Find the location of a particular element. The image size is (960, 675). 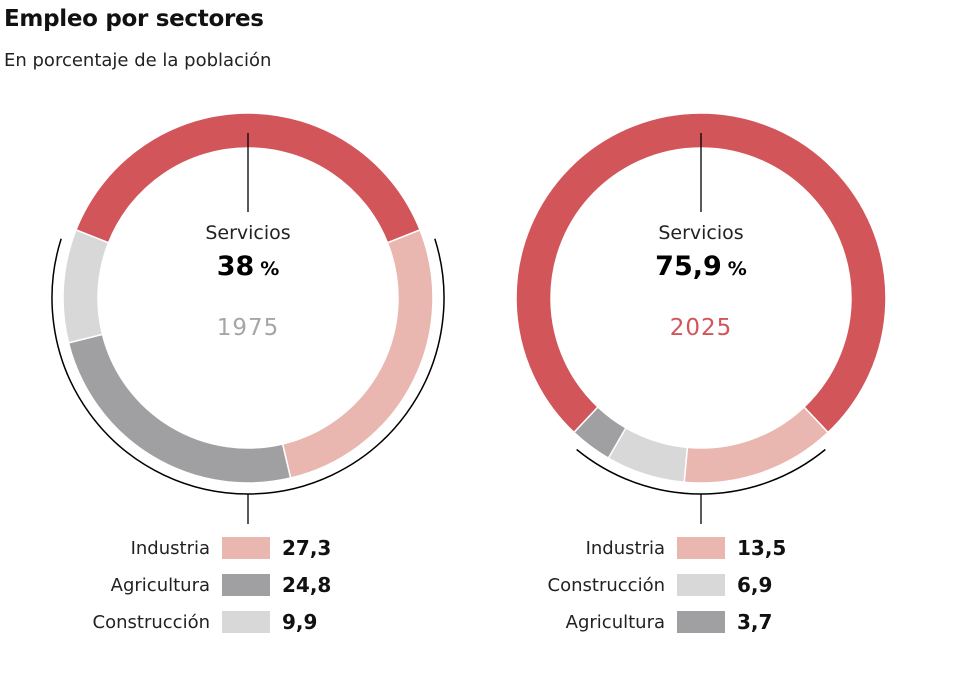

year-label-1975: 1975 is located at coordinates (248, 328).